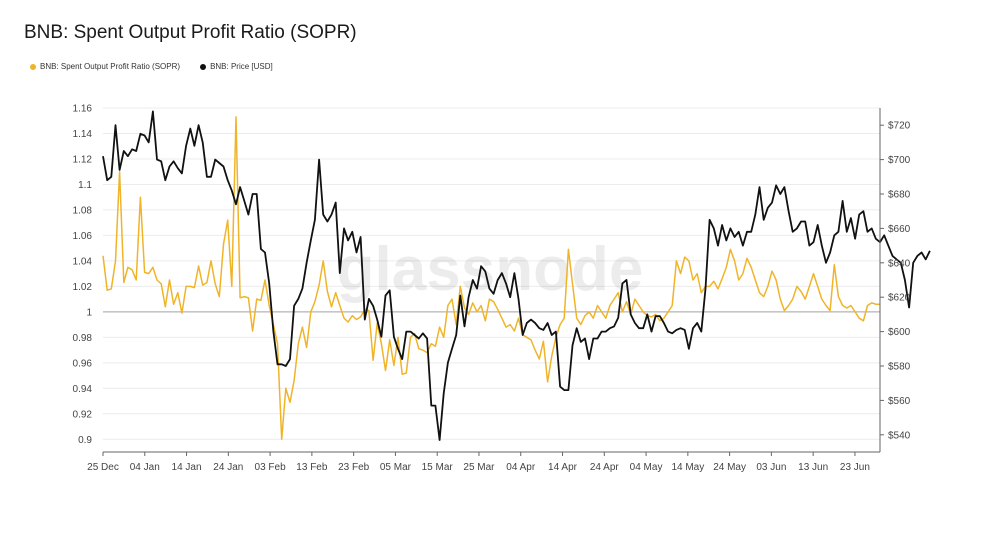  I want to click on left-tick-label: 0.94, so click(83, 389).